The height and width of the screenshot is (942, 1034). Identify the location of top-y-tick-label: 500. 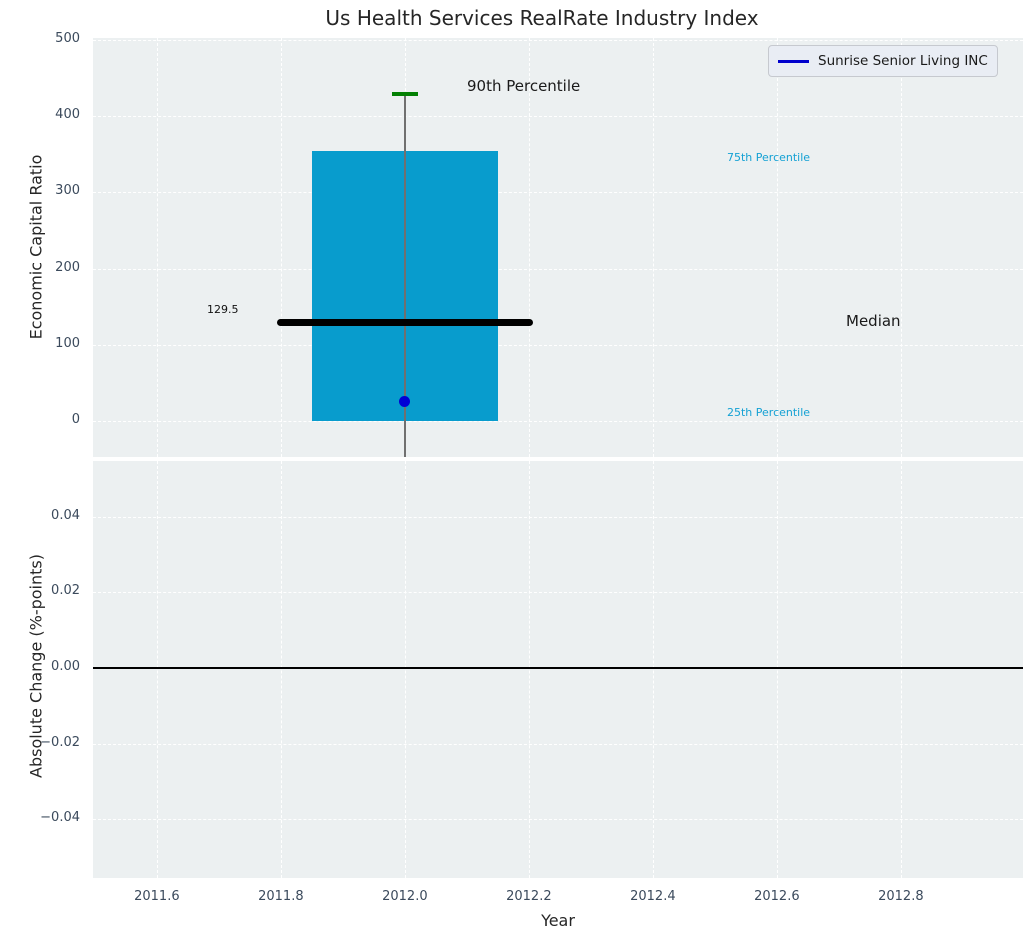
(67, 38).